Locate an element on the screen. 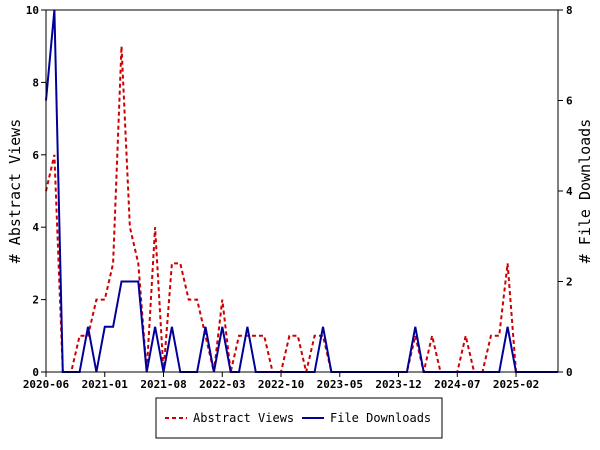 This screenshot has width=600, height=450. y-left-tick-label: 6 is located at coordinates (35, 155).